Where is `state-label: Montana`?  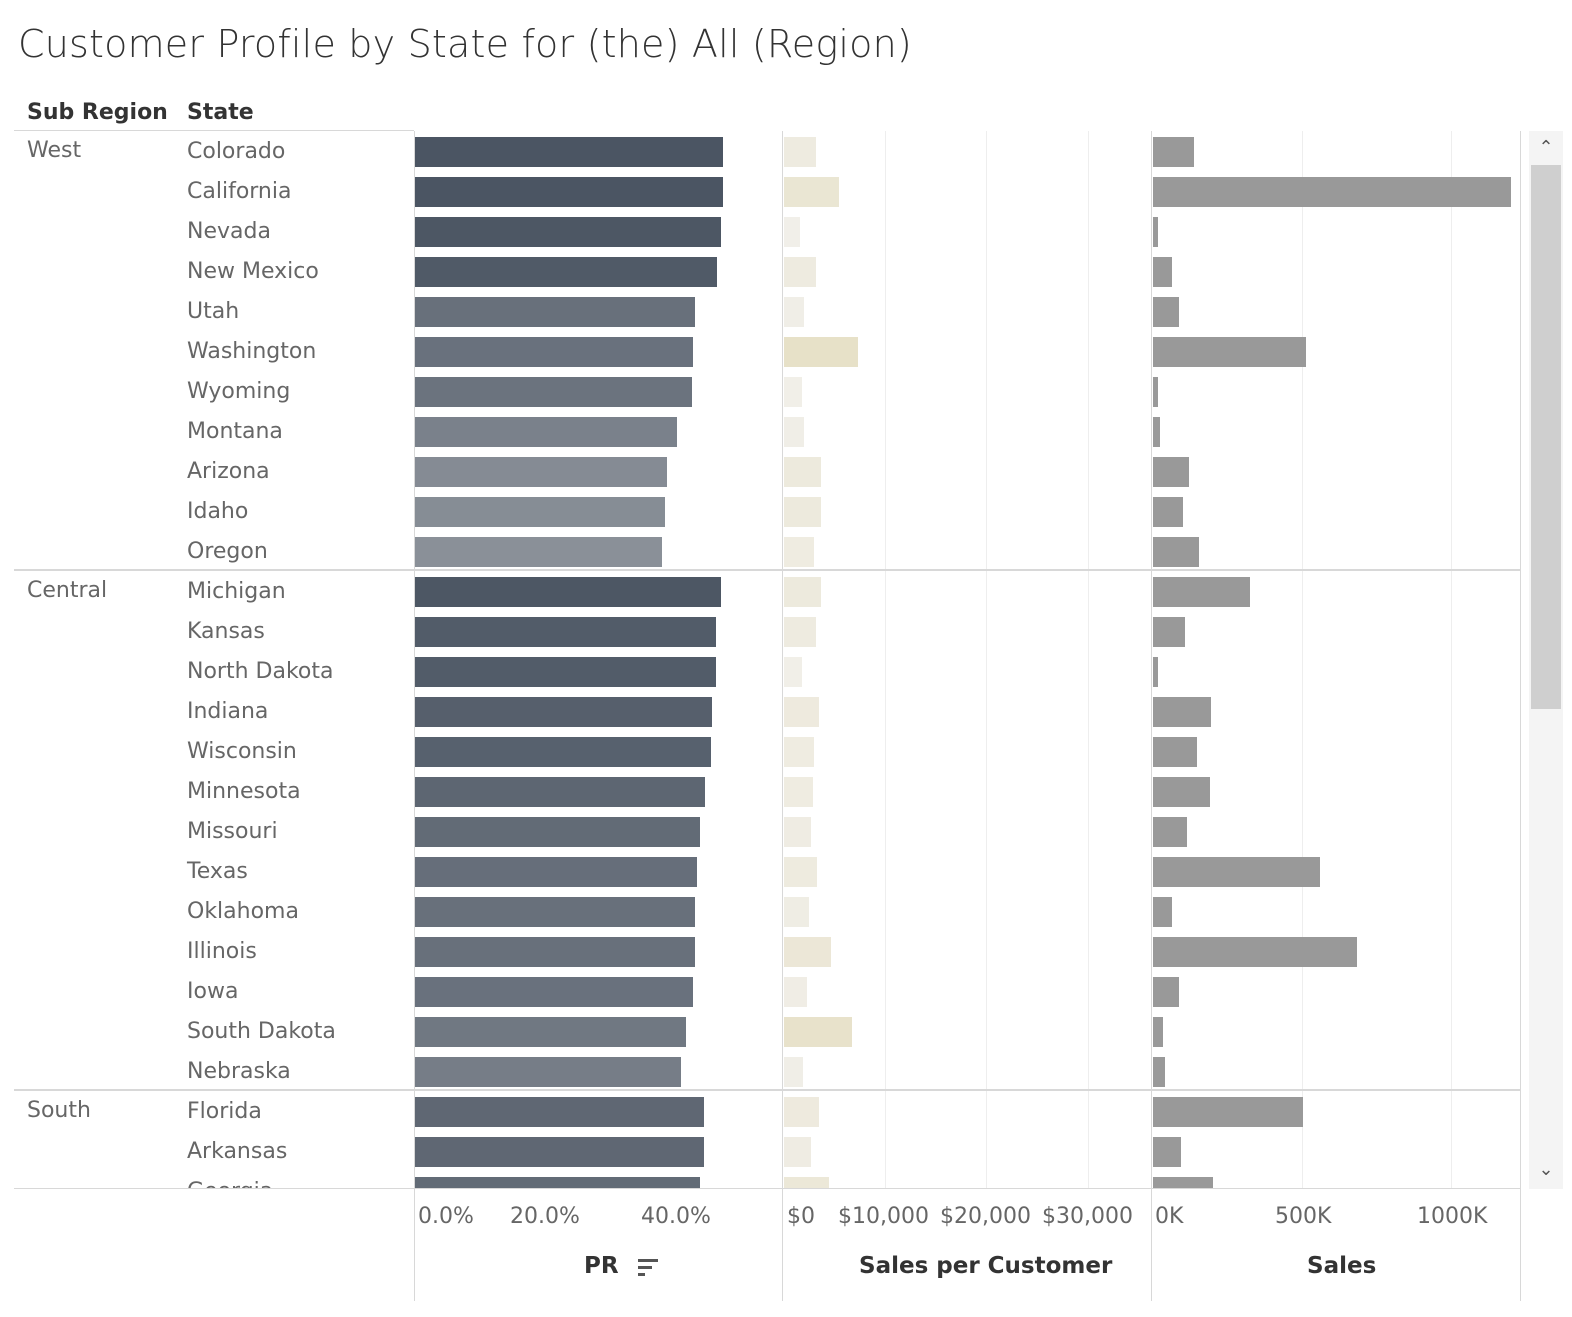 state-label: Montana is located at coordinates (235, 431).